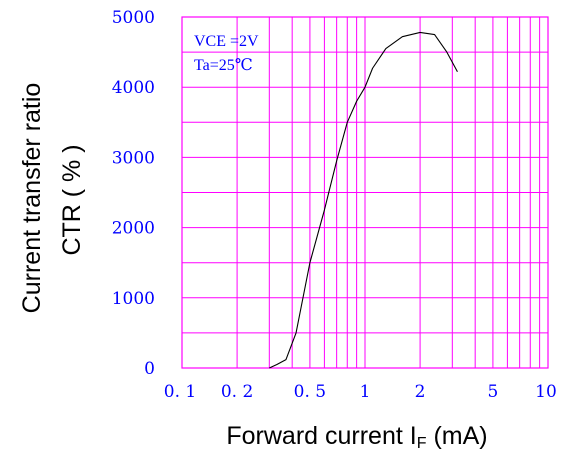  I want to click on x-axis-title-unit: (mA), so click(457, 436).